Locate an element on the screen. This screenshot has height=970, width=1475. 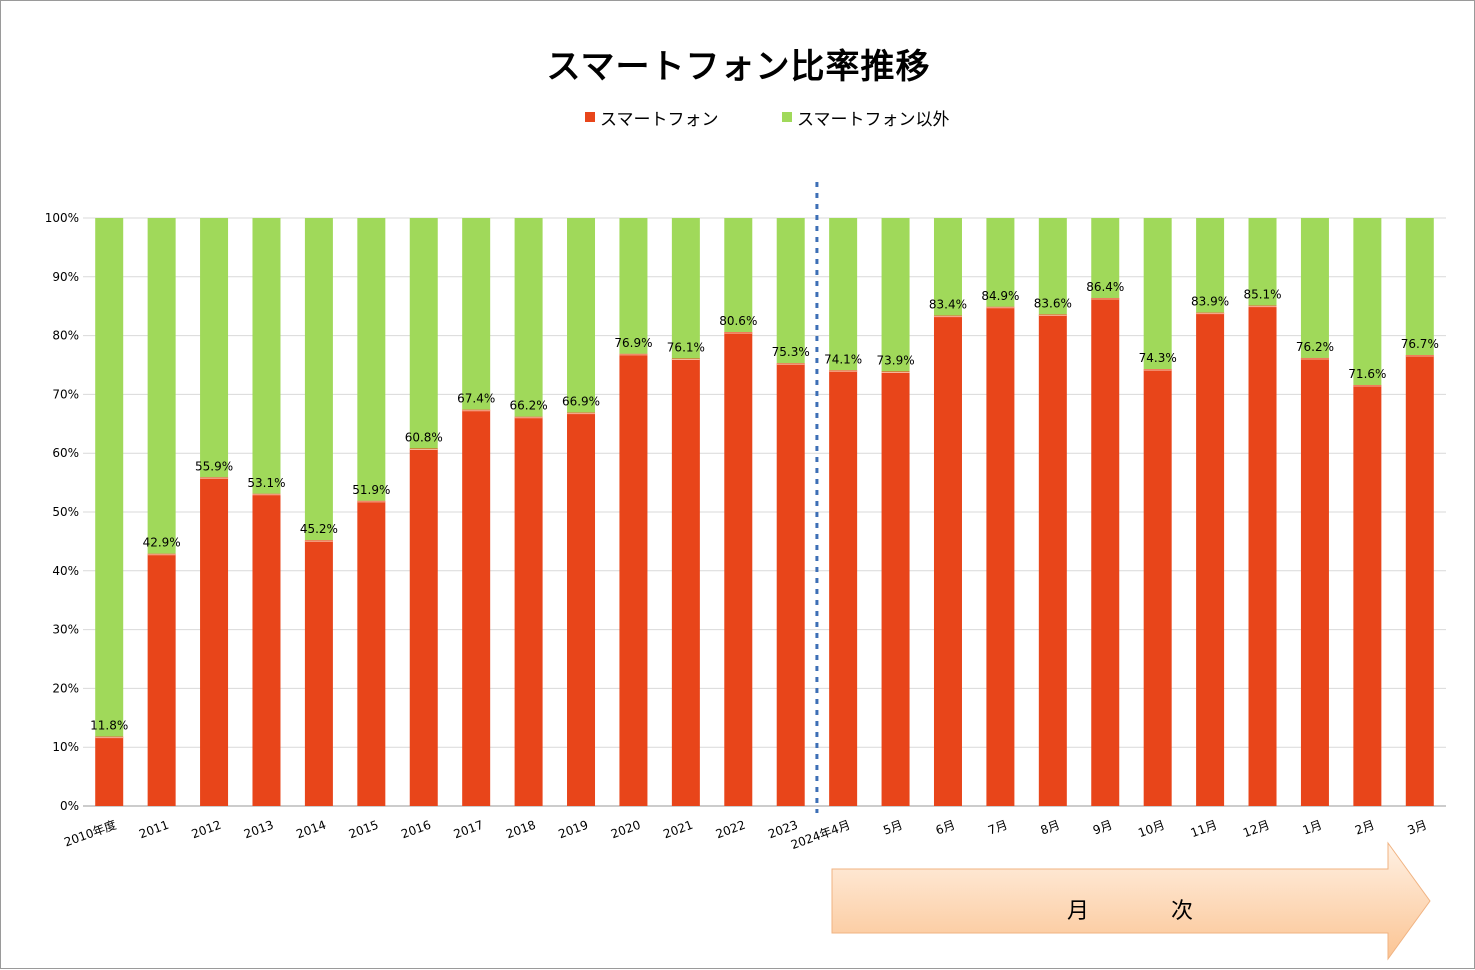
y-tick-label: 10% is located at coordinates (65, 747).